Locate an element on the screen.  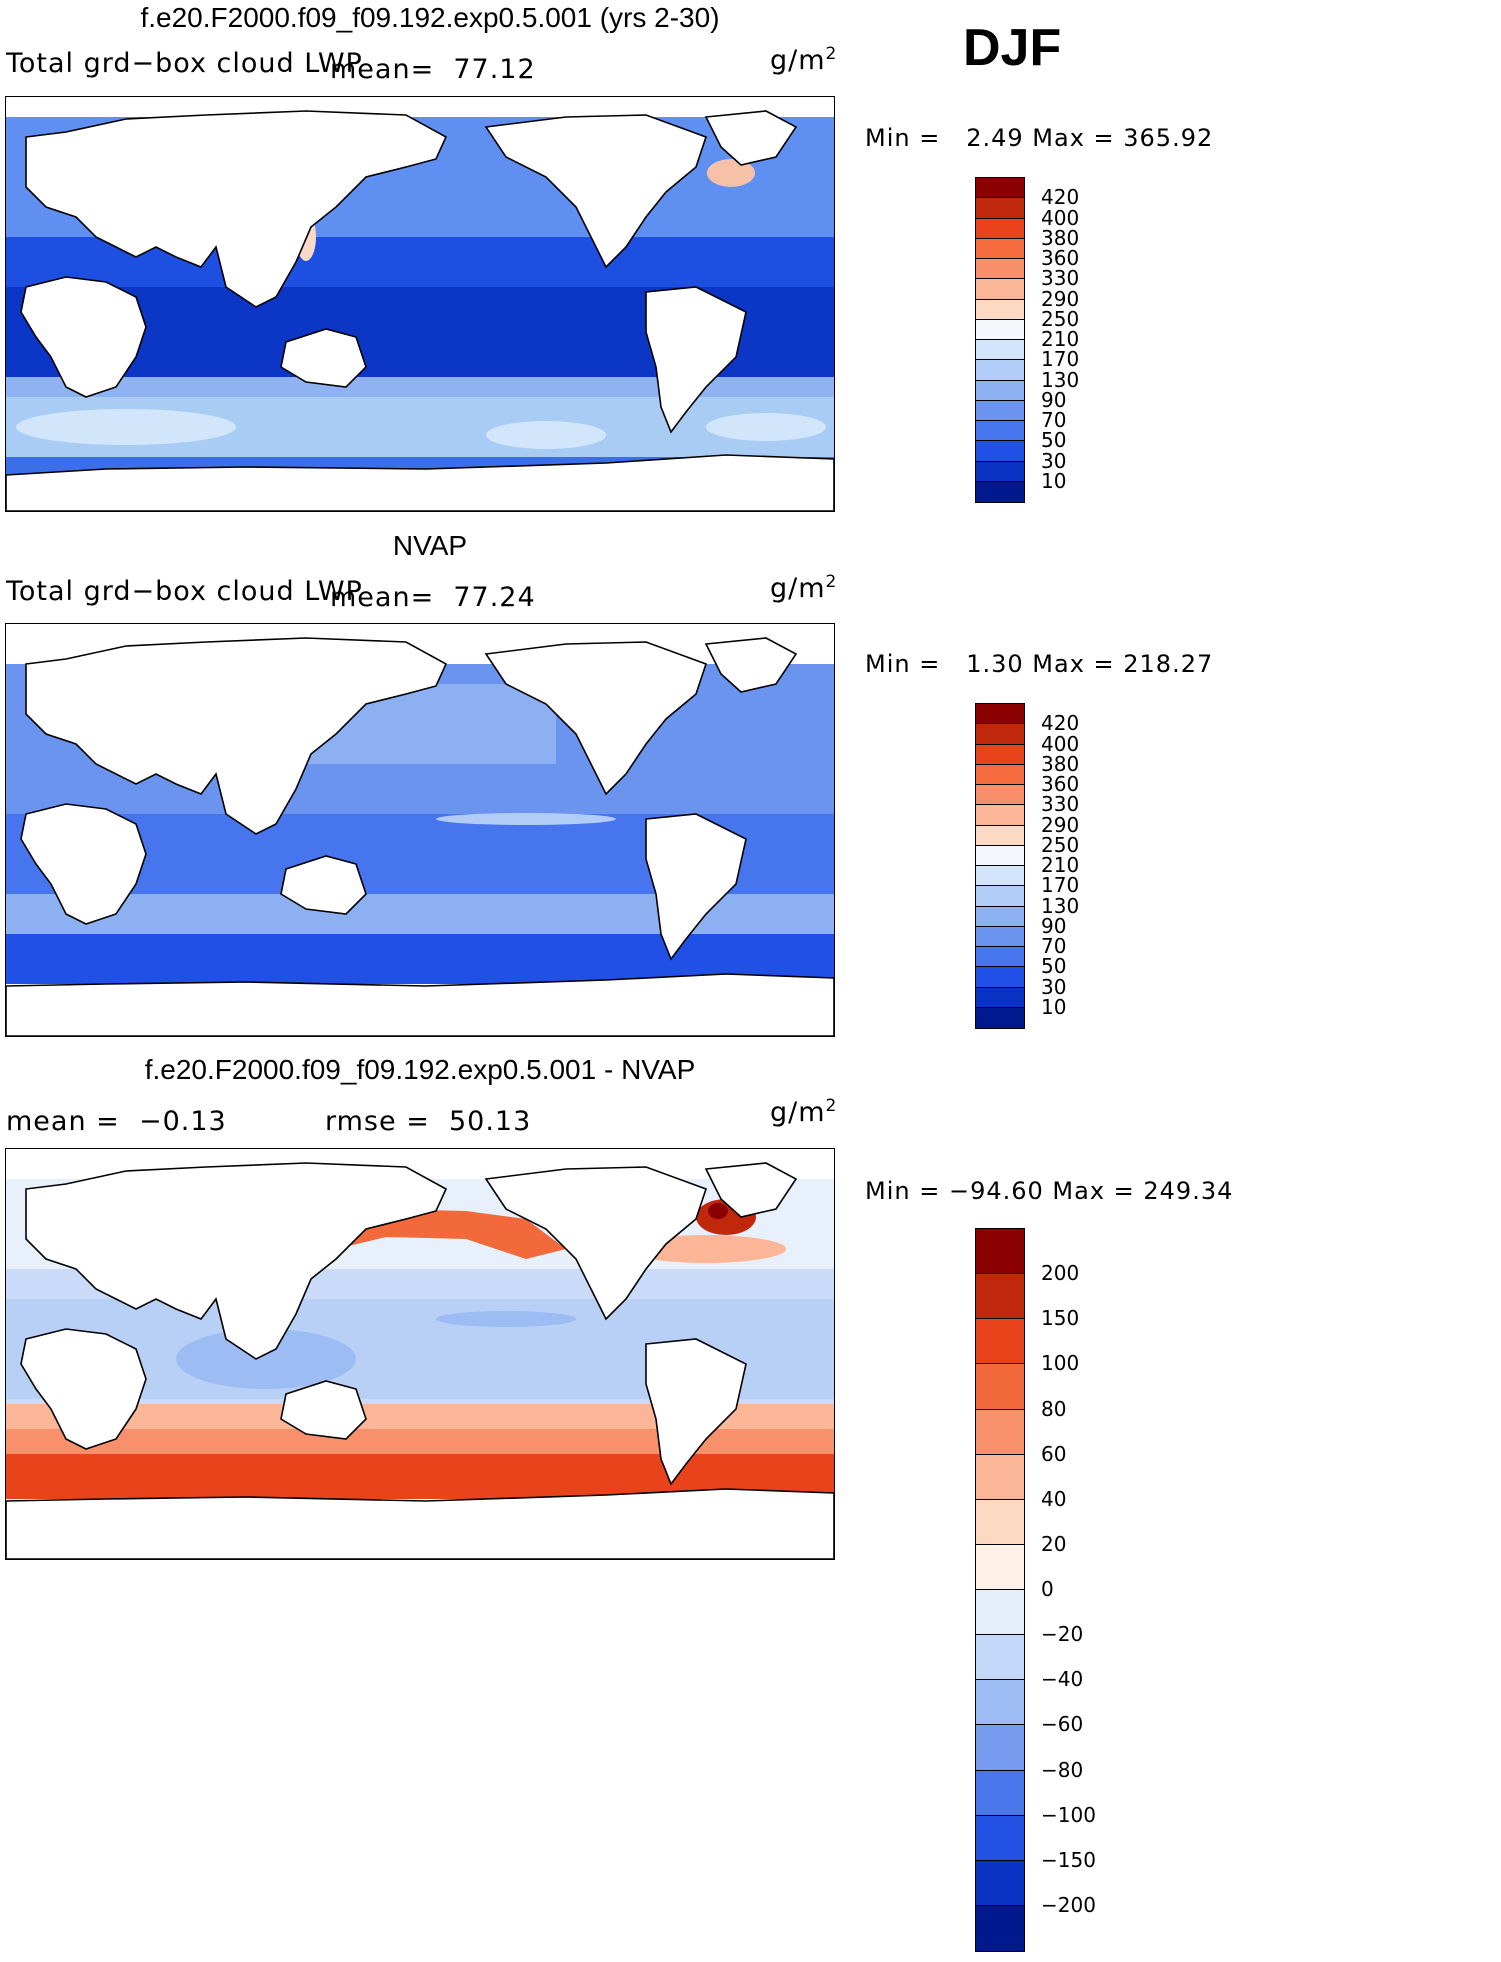
panel3-minmax: Min = −94.60 Max = 249.34 is located at coordinates (1049, 1191).